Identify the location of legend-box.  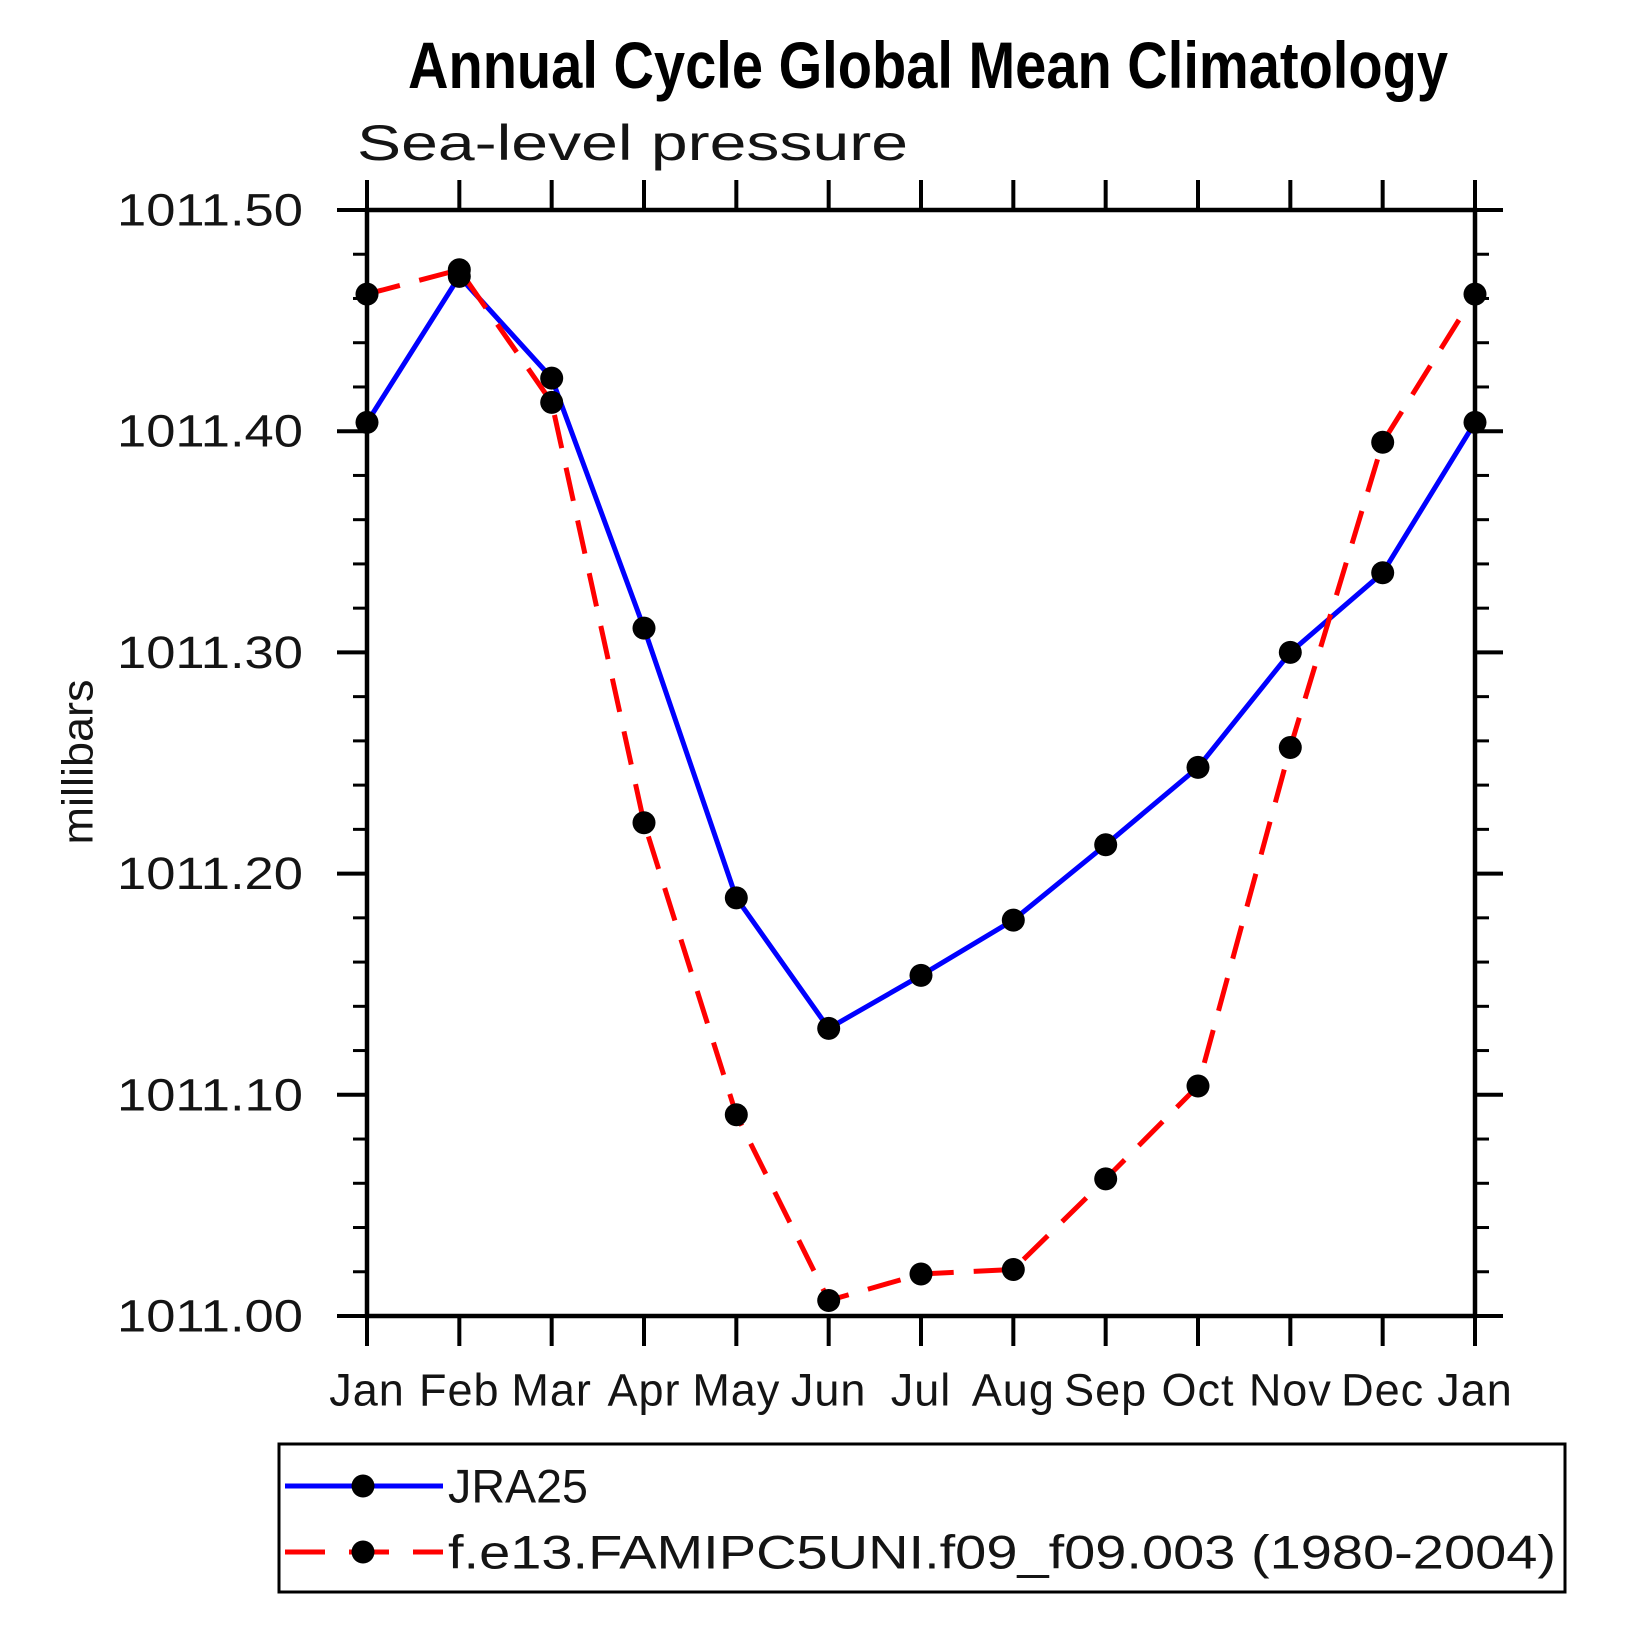
(922, 1518).